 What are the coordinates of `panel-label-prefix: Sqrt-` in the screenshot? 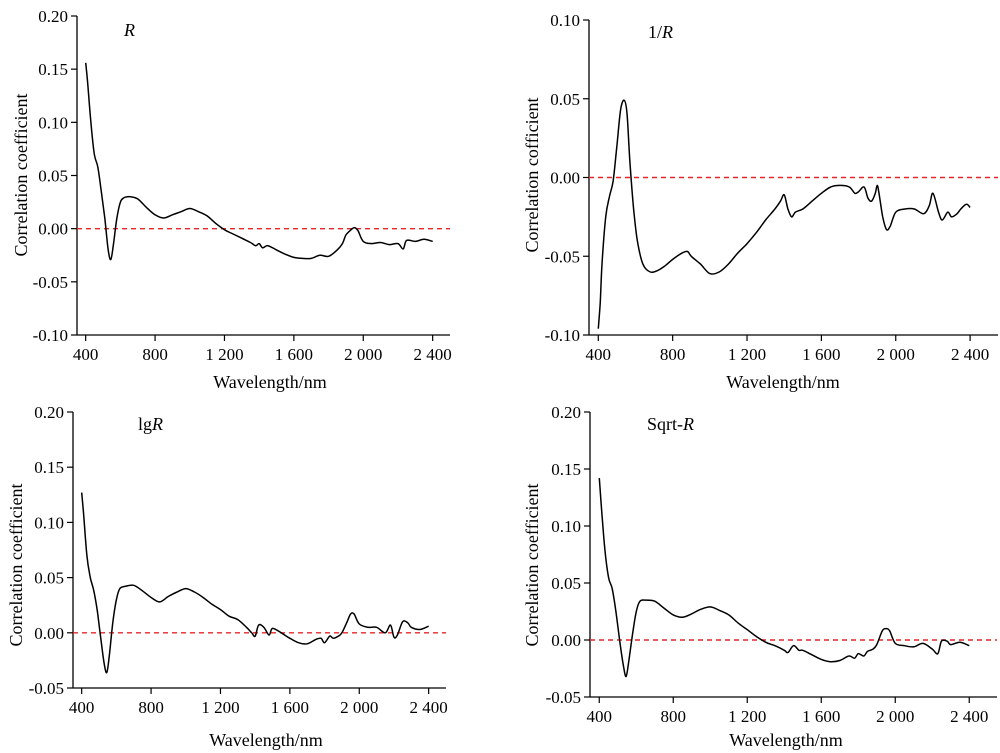 It's located at (665, 424).